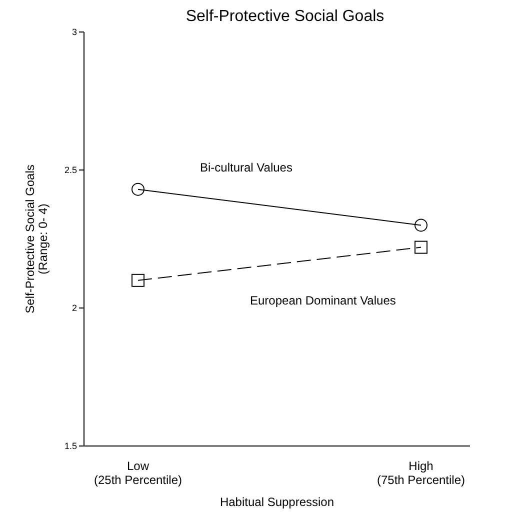 This screenshot has height=532, width=507. Describe the element at coordinates (74, 32) in the screenshot. I see `y-tick-label: 3` at that location.